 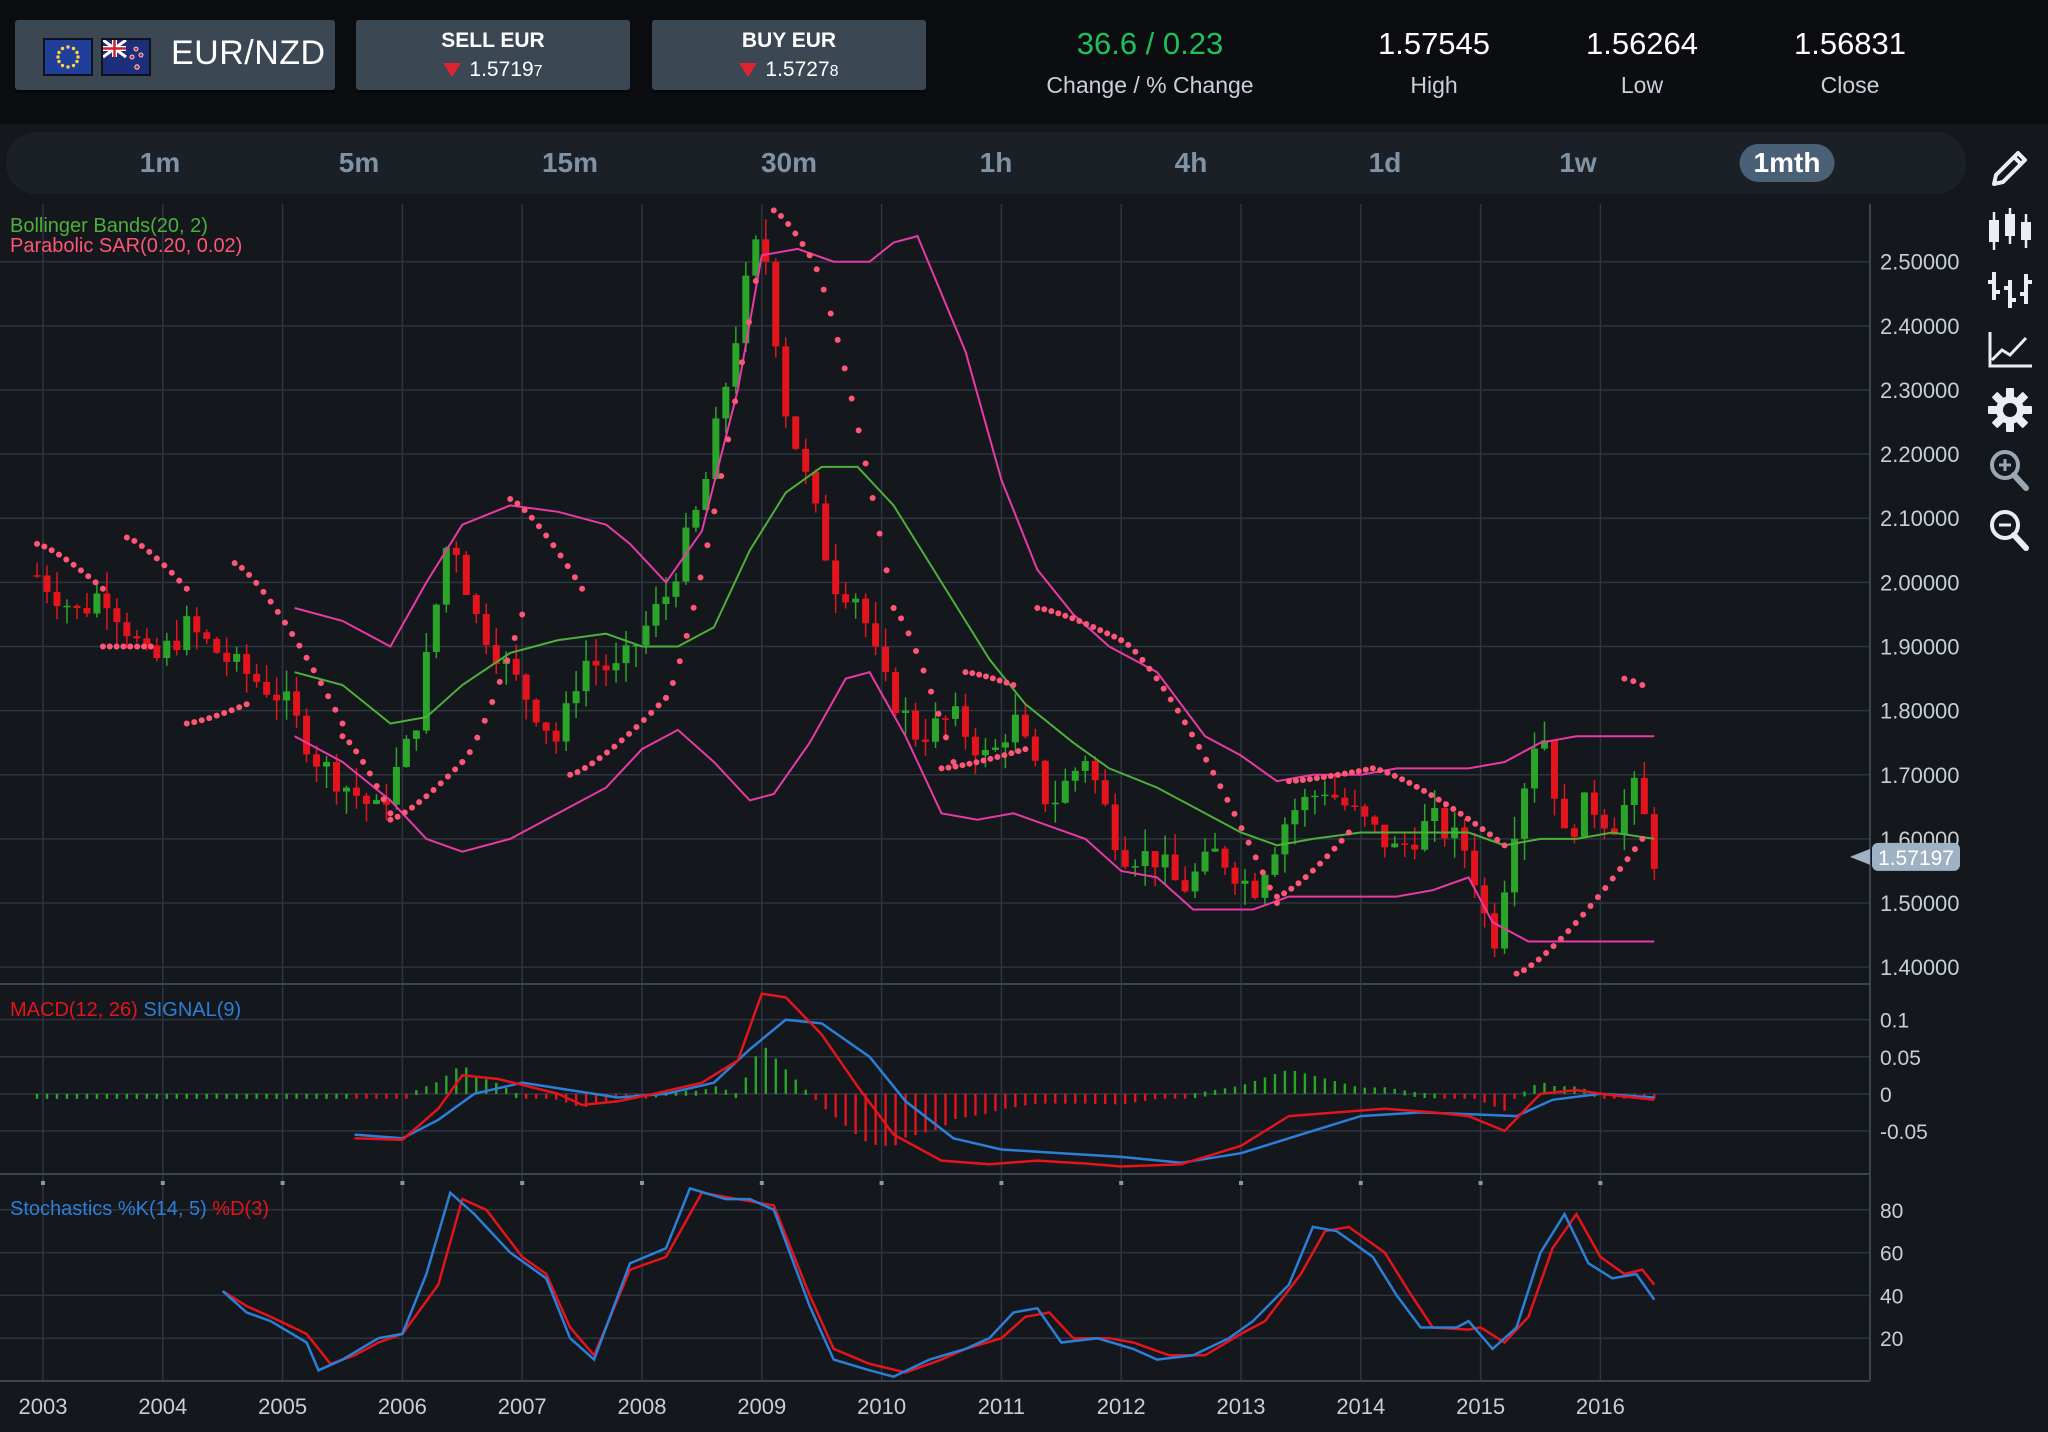 I want to click on nz-flag-icon, so click(x=126, y=57).